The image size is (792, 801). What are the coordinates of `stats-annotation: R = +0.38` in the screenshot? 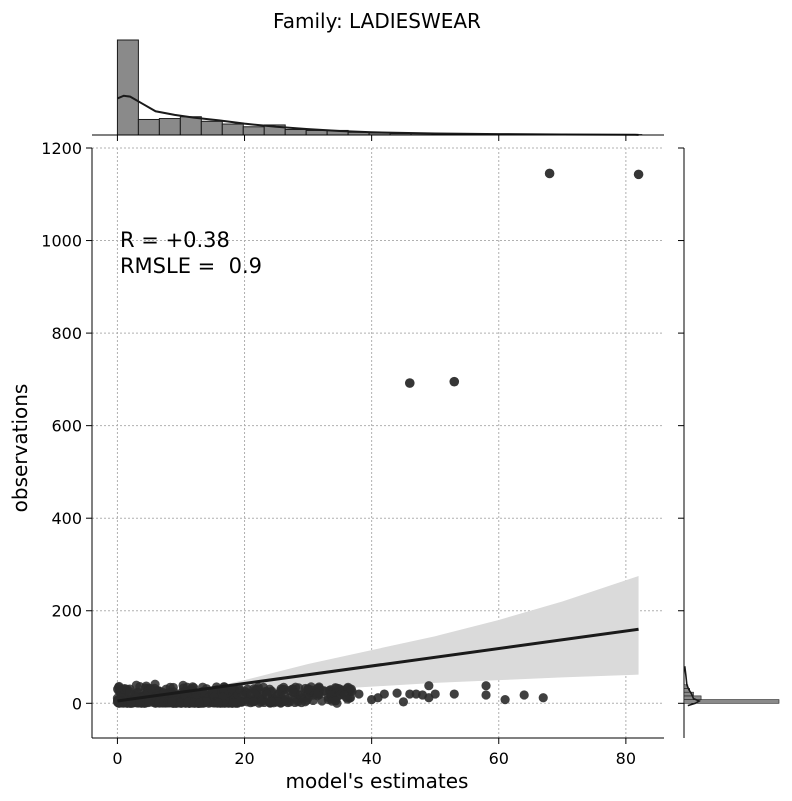 It's located at (175, 240).